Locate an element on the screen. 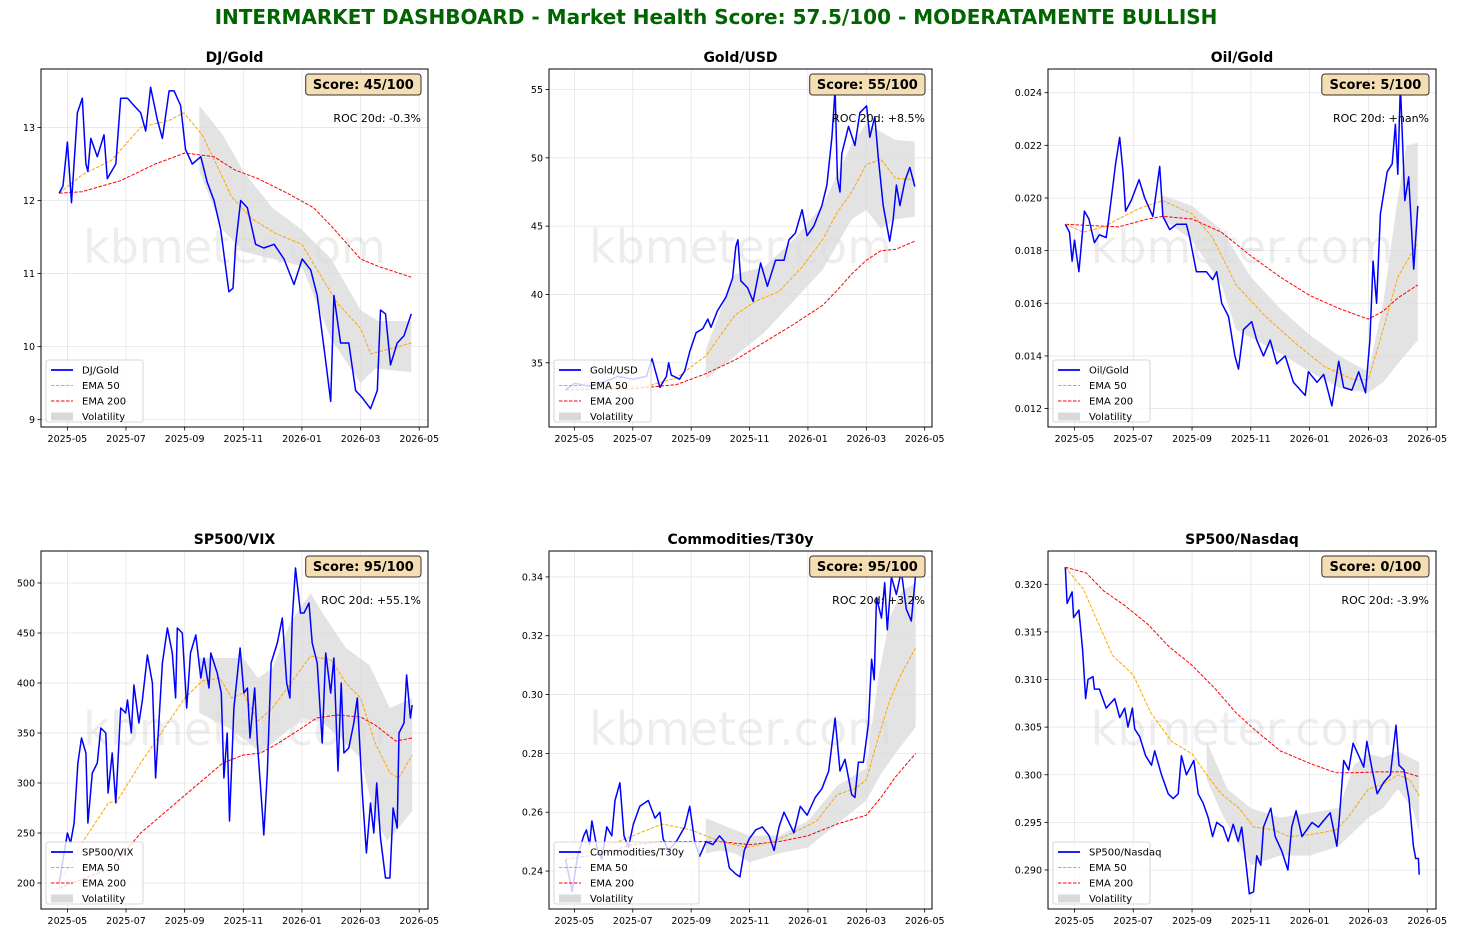 The image size is (1460, 939). chart-title: Commodities/T30y is located at coordinates (740, 540).